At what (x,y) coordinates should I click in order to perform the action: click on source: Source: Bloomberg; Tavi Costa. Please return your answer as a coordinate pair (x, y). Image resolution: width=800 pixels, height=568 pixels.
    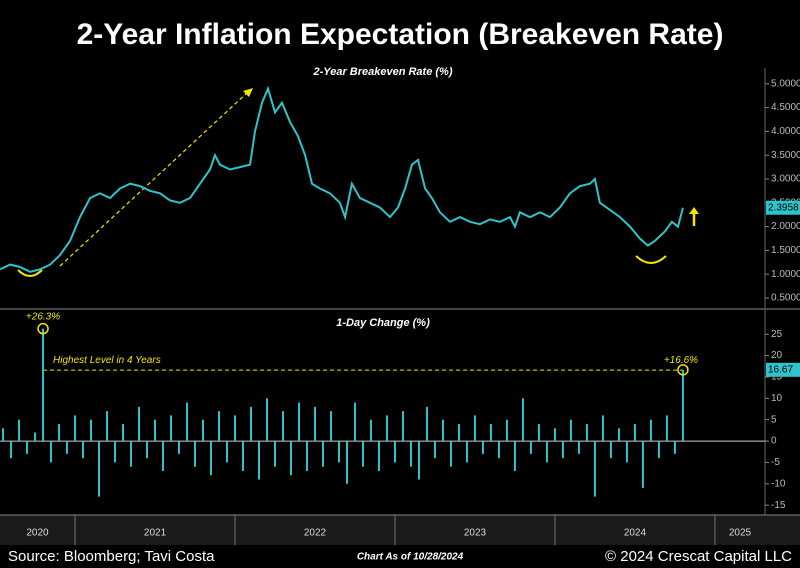
    Looking at the image, I should click on (111, 556).